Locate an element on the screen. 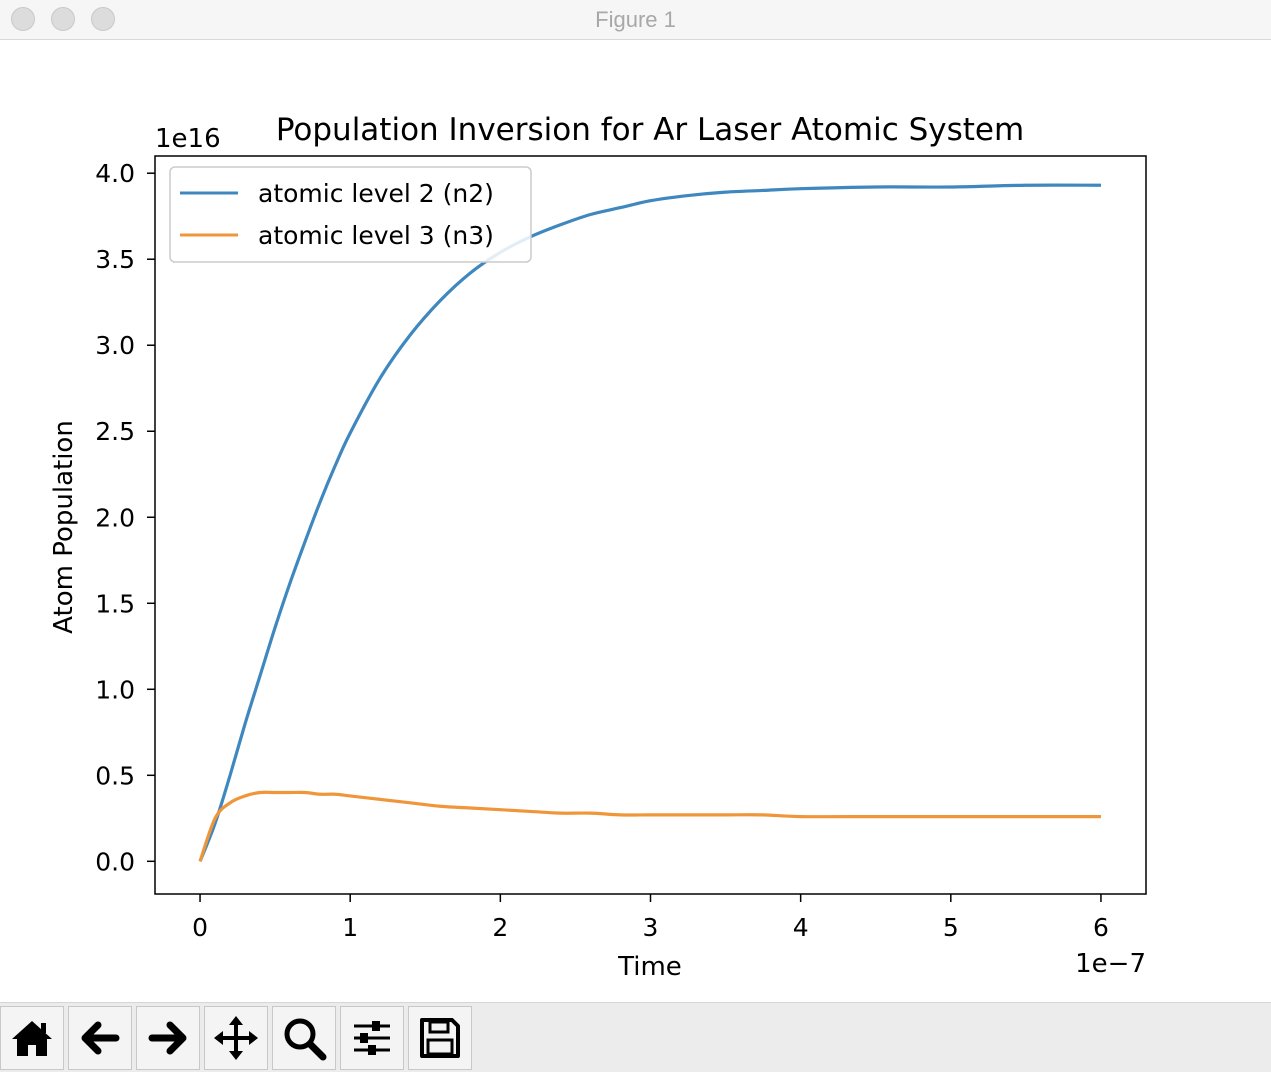 The height and width of the screenshot is (1072, 1271). close-window-button is located at coordinates (23, 19).